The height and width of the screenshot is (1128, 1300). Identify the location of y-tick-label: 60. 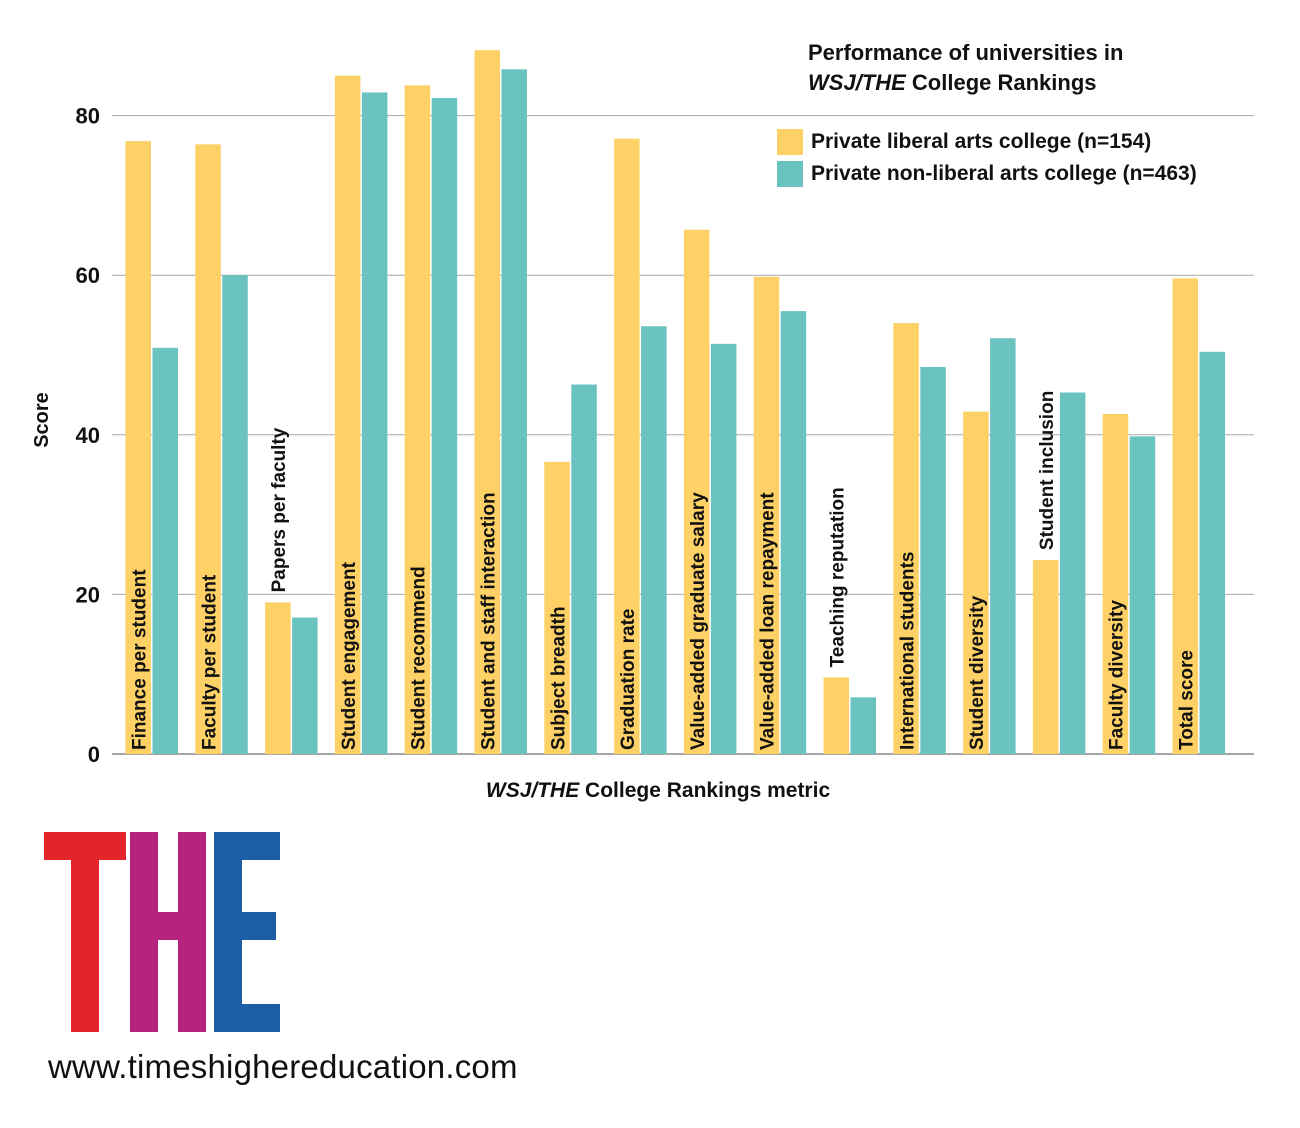
(88, 275).